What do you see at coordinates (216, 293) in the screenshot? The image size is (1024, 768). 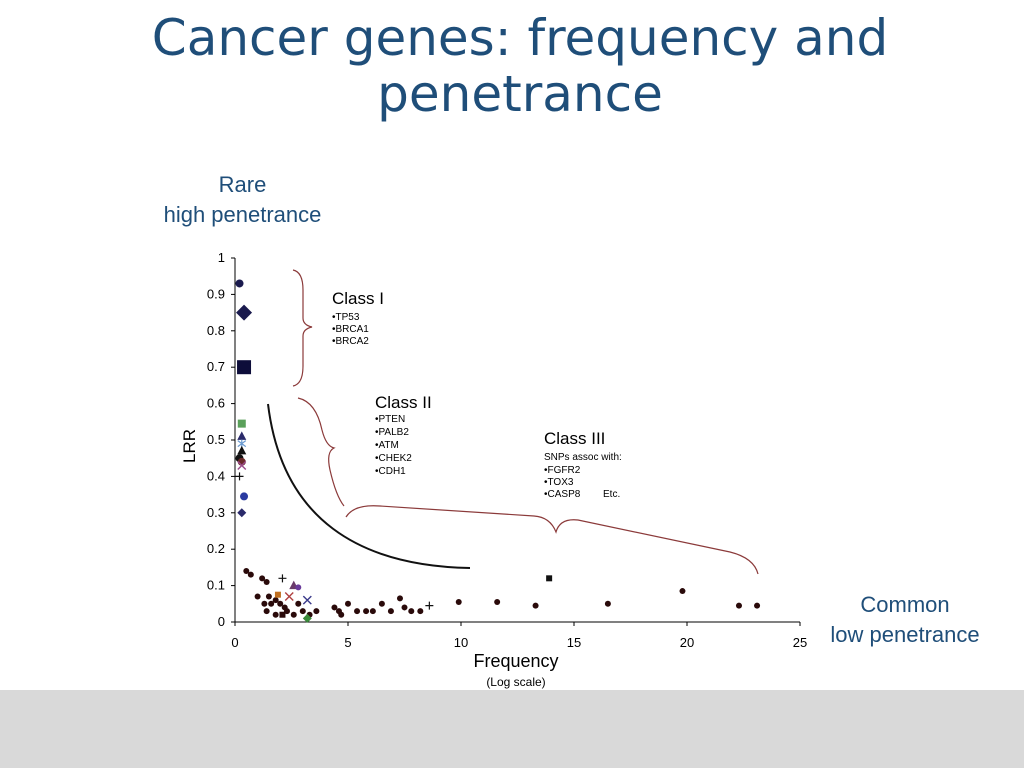 I see `y-tick-label: 0.9` at bounding box center [216, 293].